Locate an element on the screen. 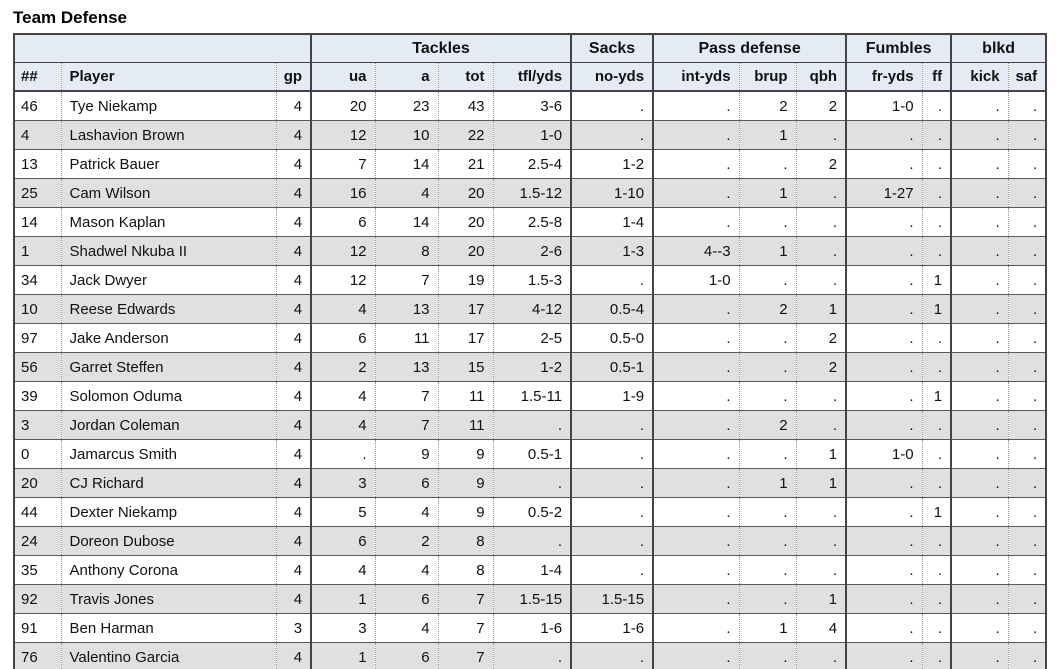  cell-ua: 6 is located at coordinates (343, 541).